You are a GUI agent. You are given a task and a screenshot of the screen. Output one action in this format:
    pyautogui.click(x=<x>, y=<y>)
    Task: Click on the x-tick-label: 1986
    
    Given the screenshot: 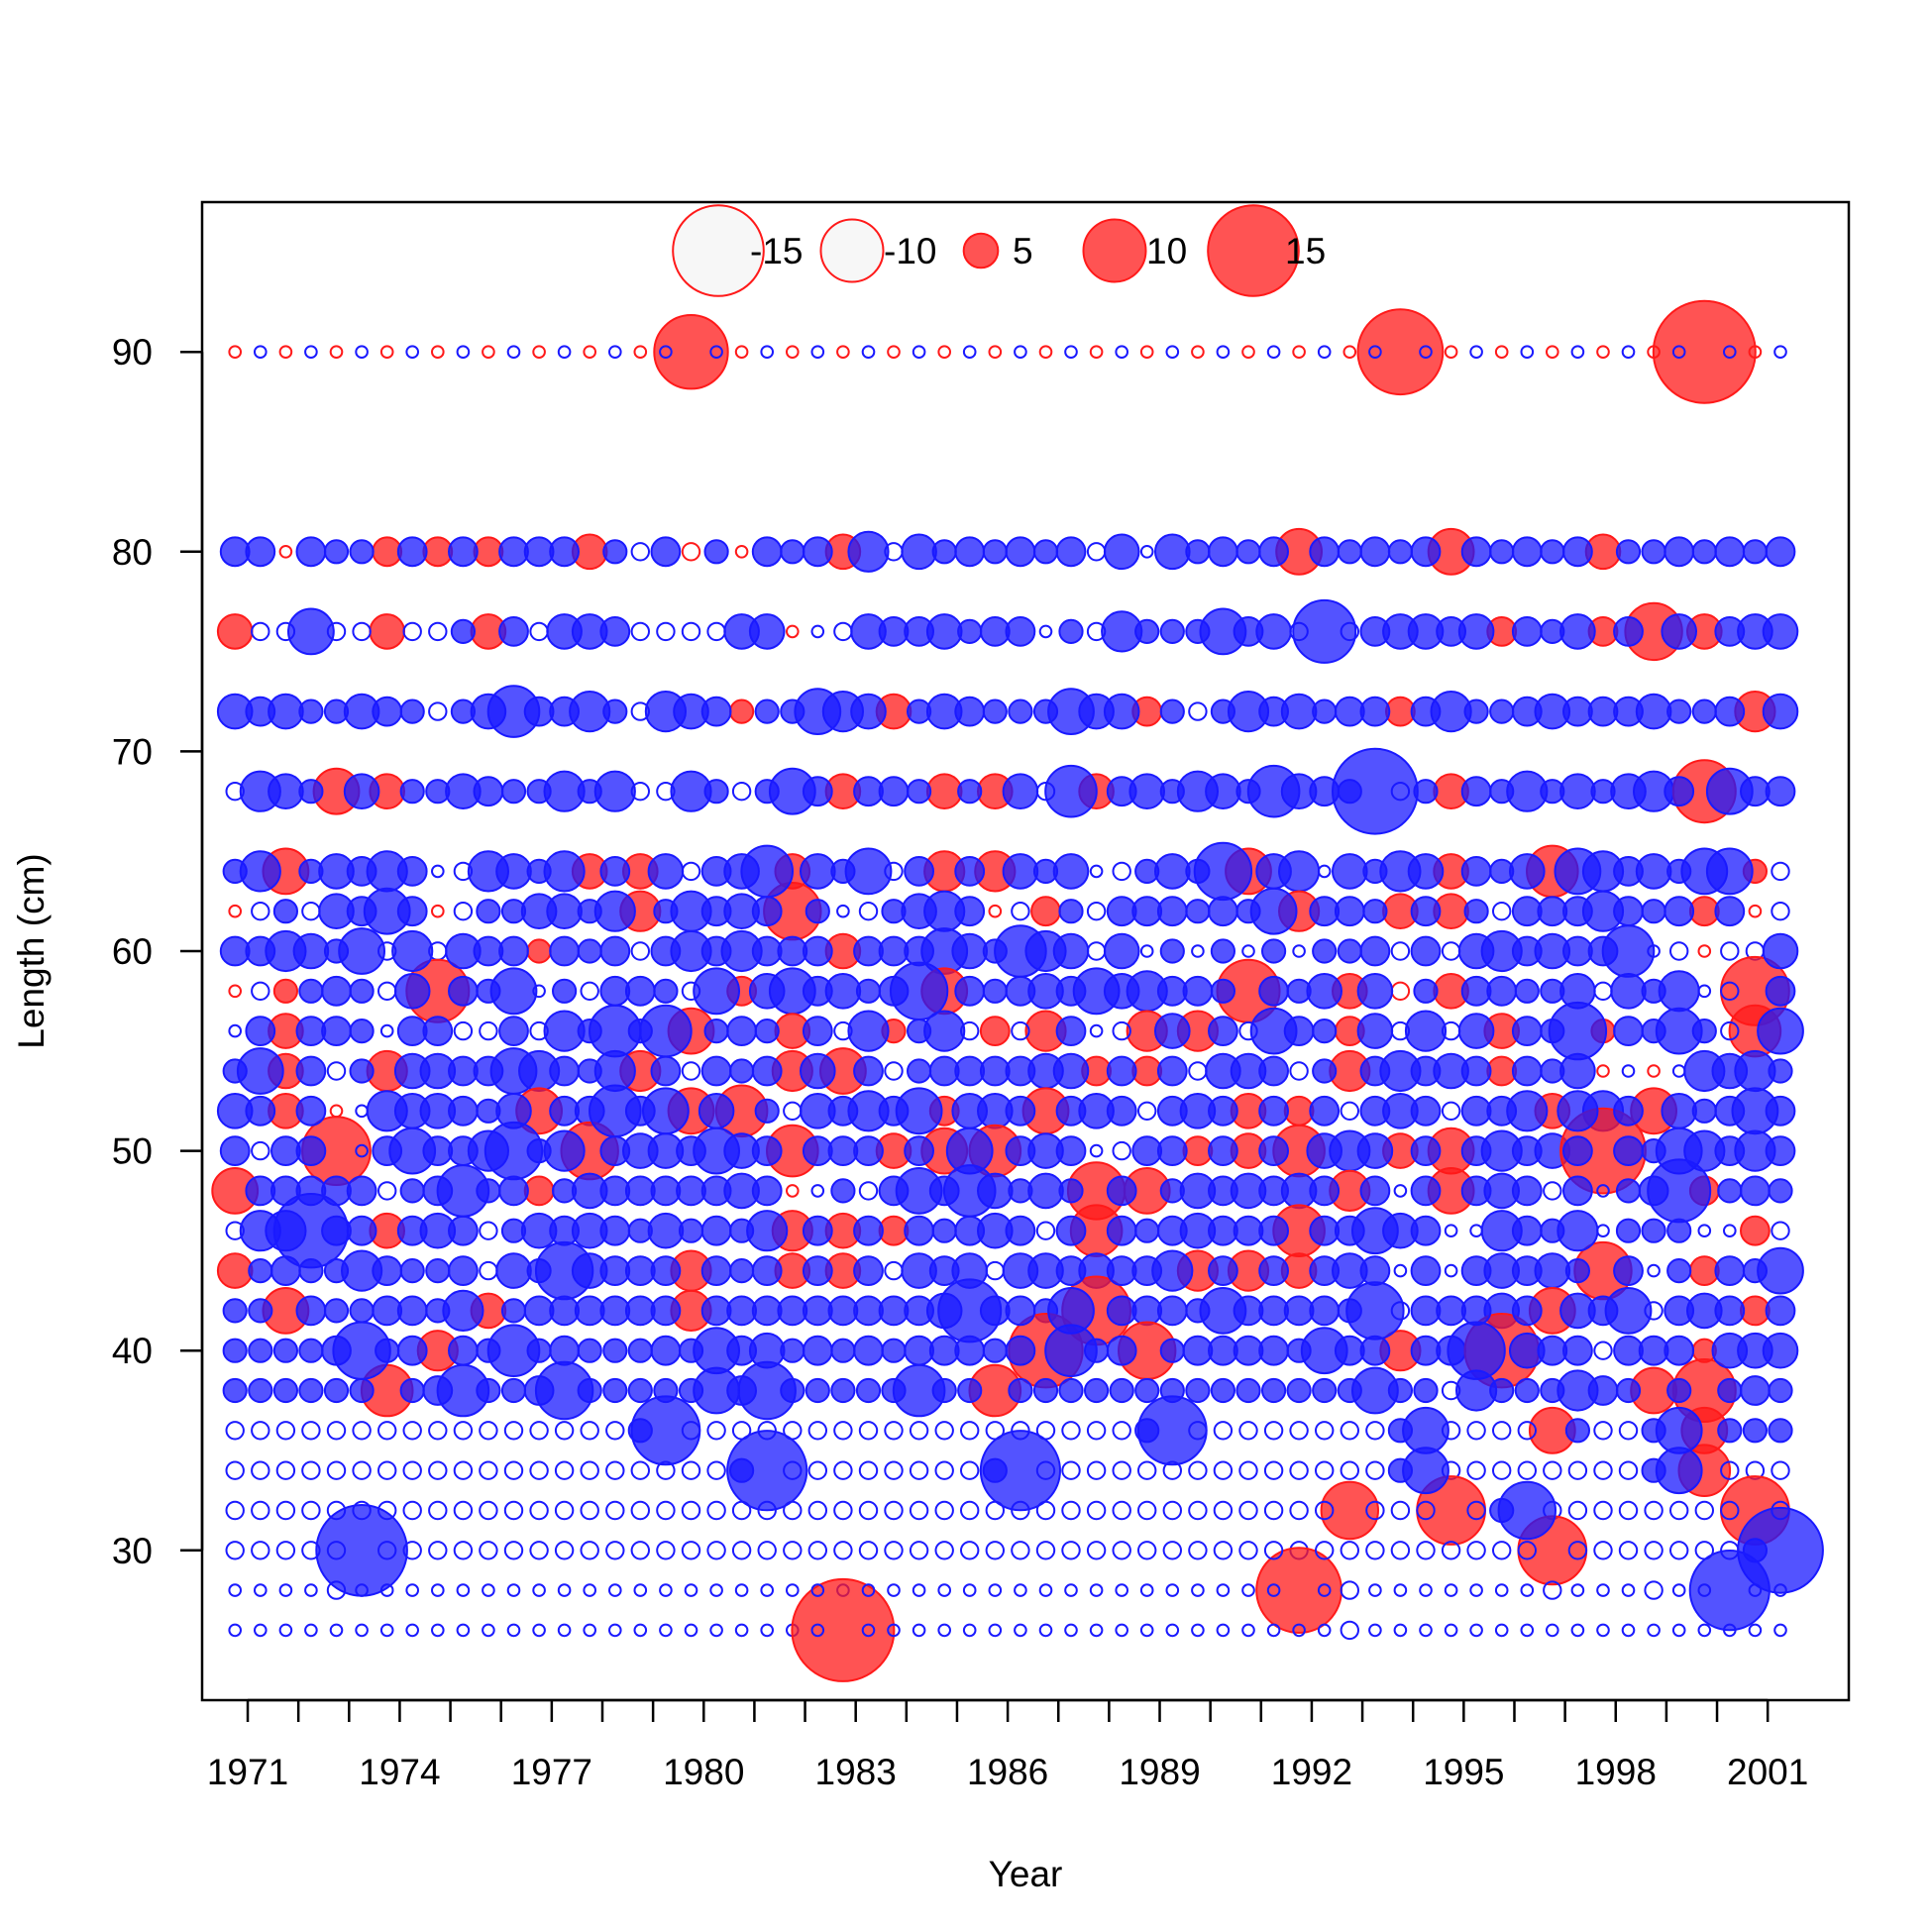 What is the action you would take?
    pyautogui.click(x=1008, y=1772)
    